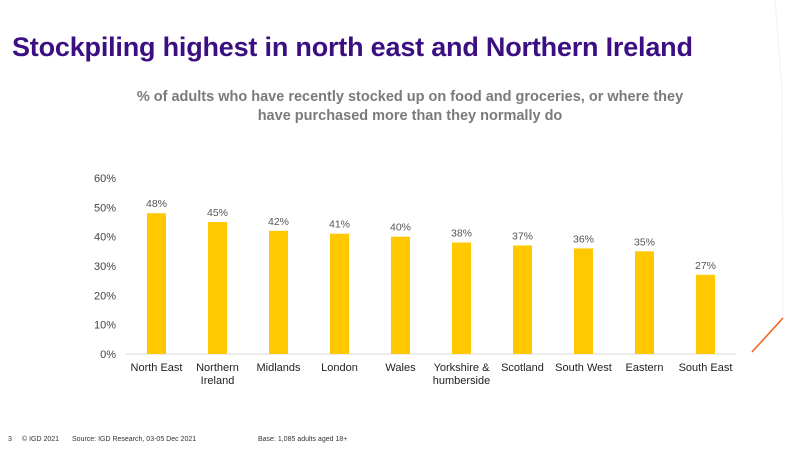 This screenshot has width=800, height=450. I want to click on x-tick-label-line: Eastern, so click(645, 368).